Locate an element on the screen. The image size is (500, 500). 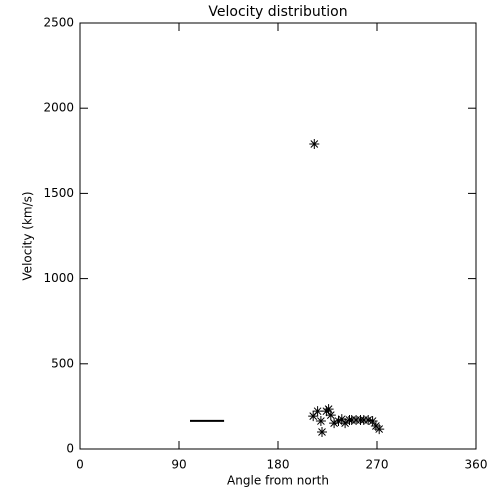
x-tick-label: 0 is located at coordinates (80, 465).